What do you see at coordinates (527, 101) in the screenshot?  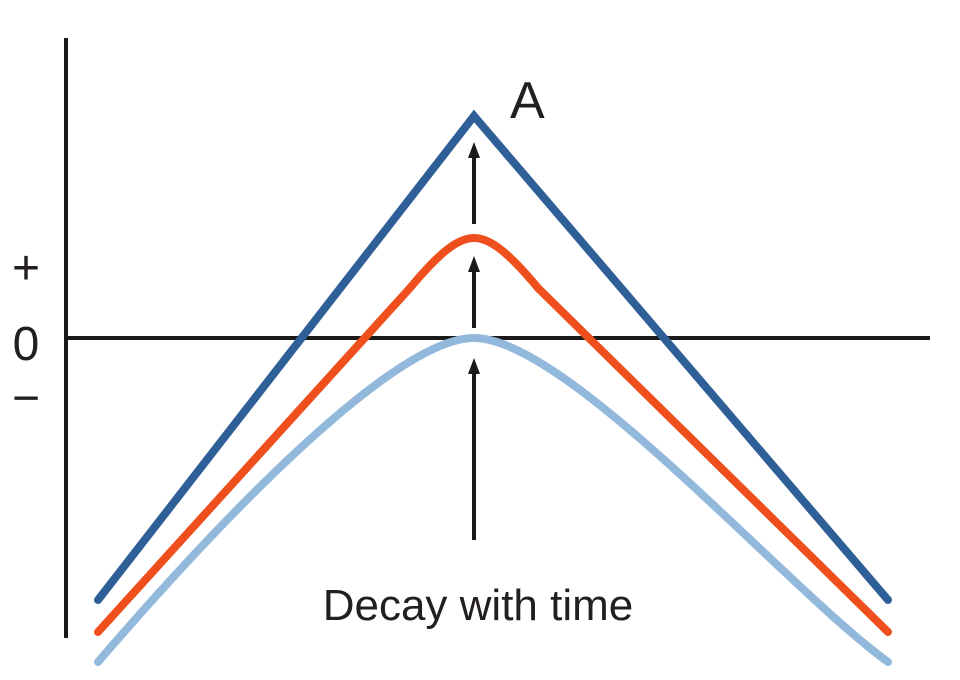 I see `peak-label: A` at bounding box center [527, 101].